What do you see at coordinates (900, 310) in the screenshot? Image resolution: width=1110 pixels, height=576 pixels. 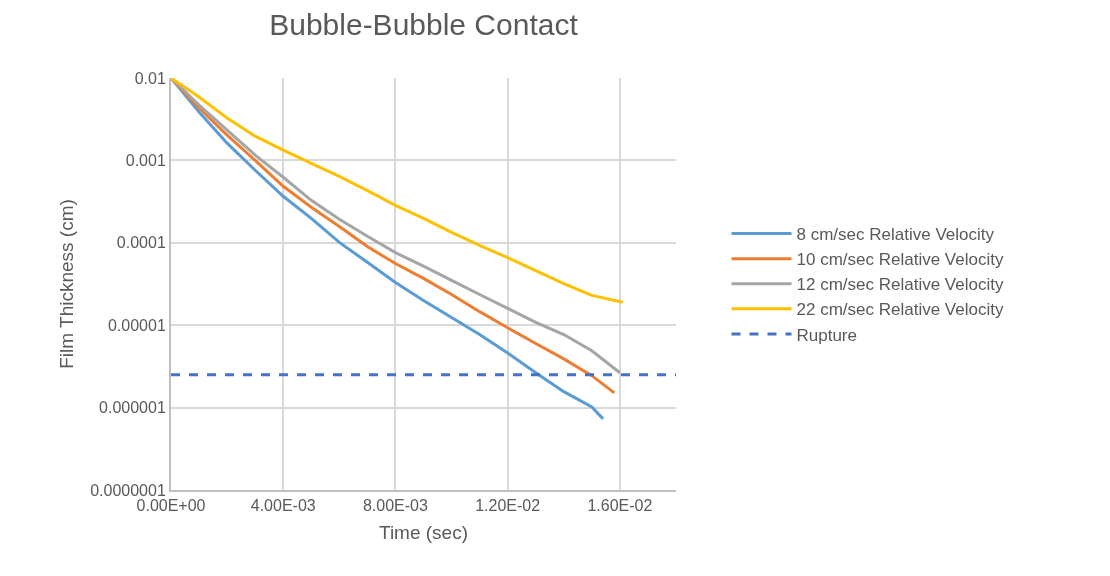 I see `legend-label: 22 cm/sec Relative Velocity` at bounding box center [900, 310].